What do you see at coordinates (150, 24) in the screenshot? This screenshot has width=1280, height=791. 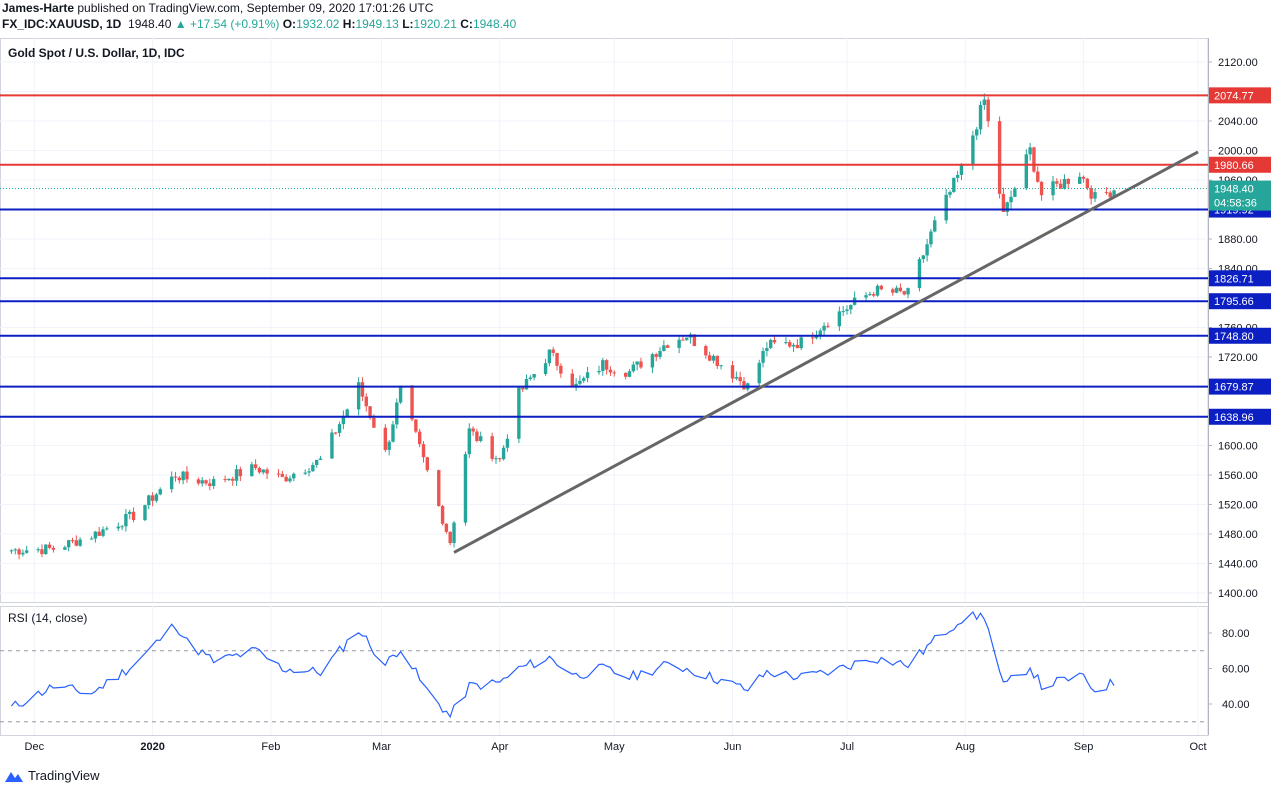 I see `last-price: 1948.40` at bounding box center [150, 24].